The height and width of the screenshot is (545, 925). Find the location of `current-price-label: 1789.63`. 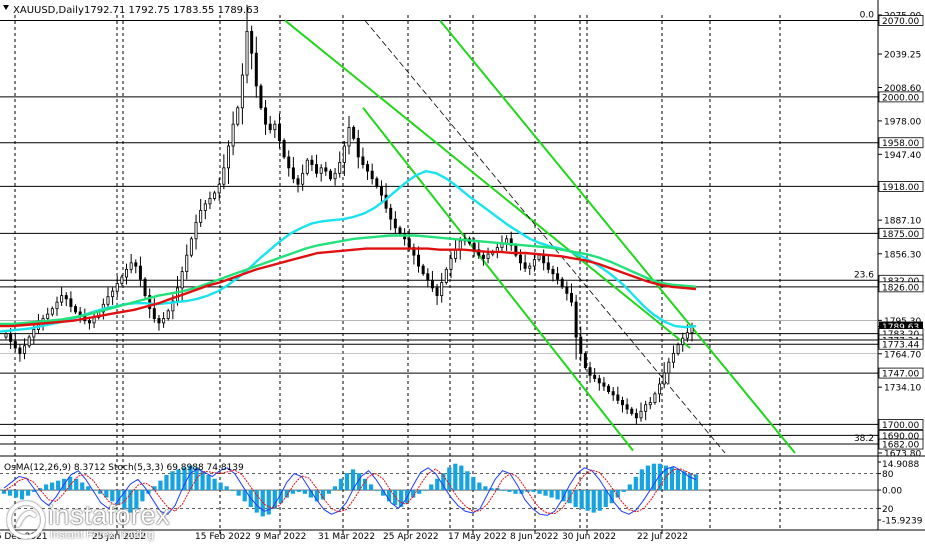

current-price-label: 1789.63 is located at coordinates (900, 328).